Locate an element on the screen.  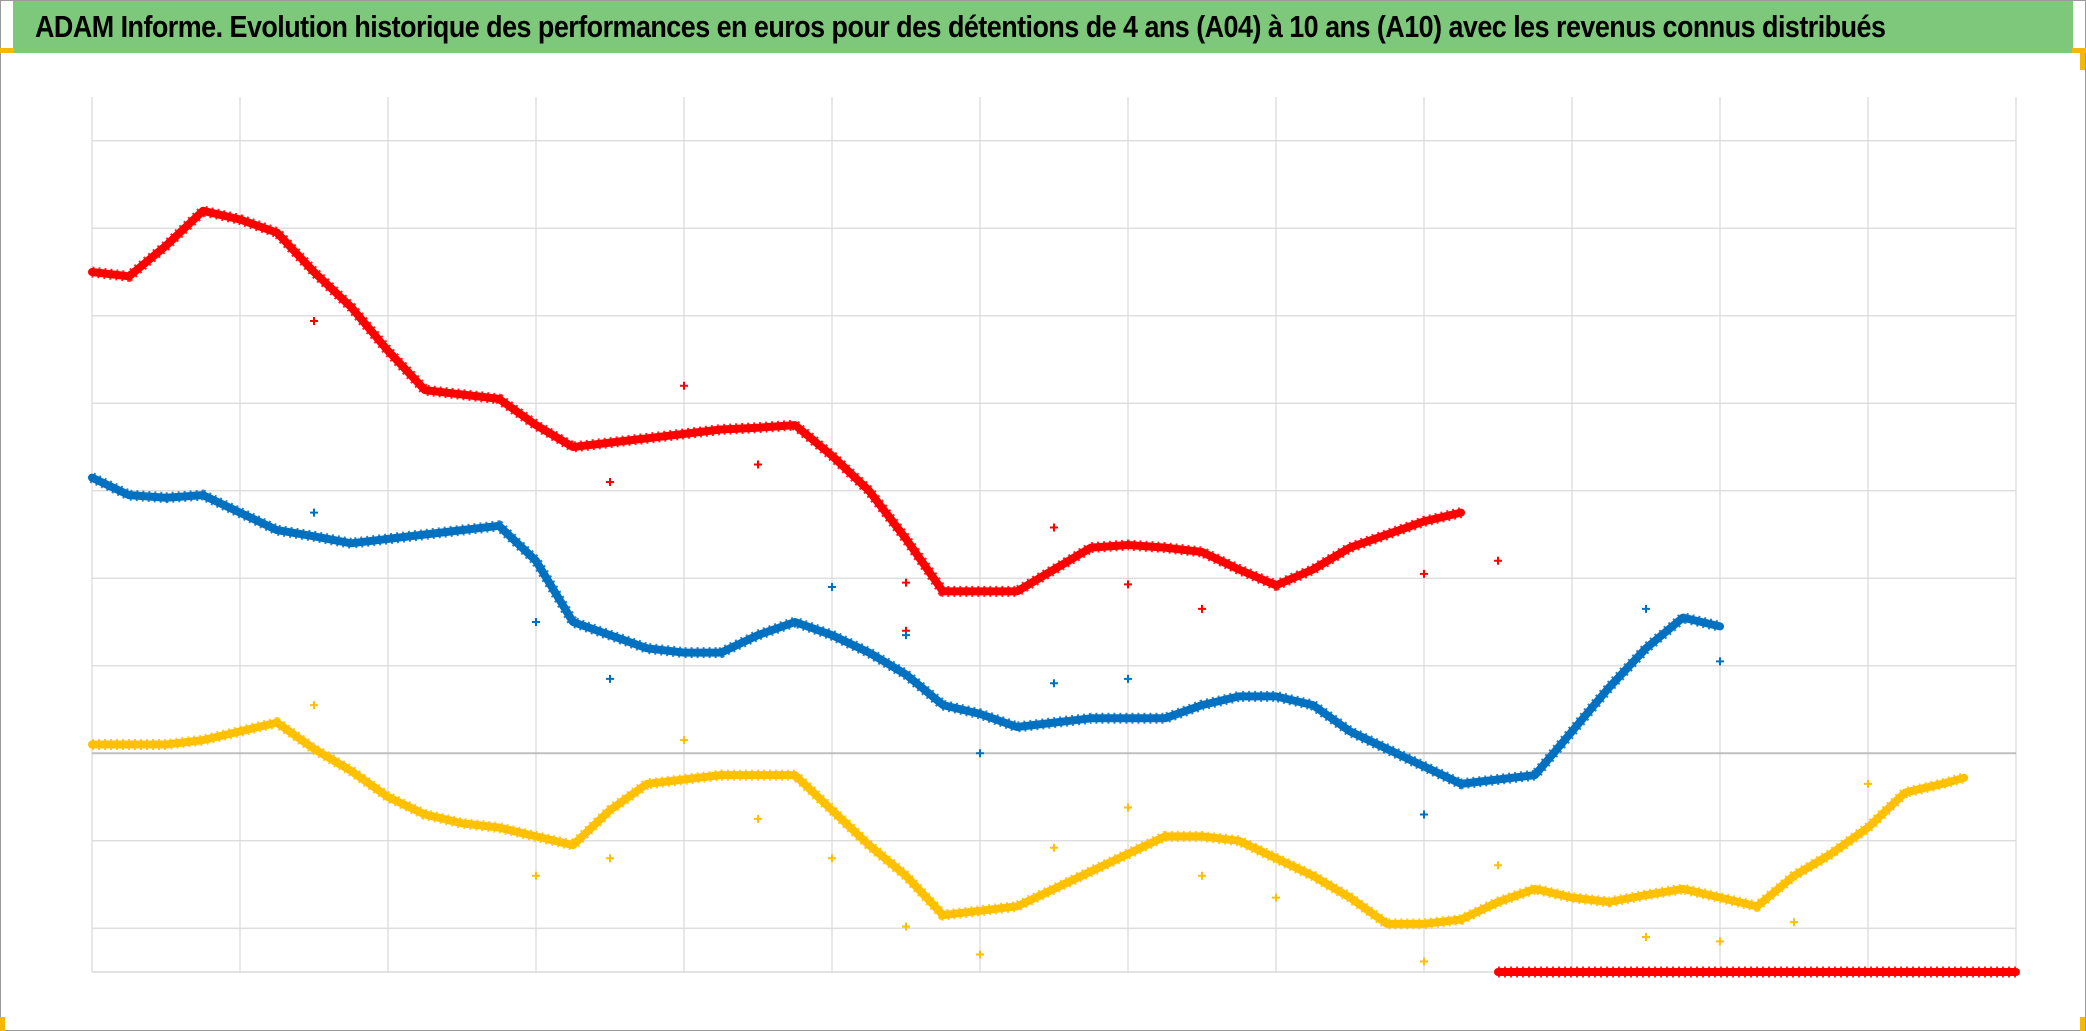
corner-mark-right-side is located at coordinates (2082, 59).